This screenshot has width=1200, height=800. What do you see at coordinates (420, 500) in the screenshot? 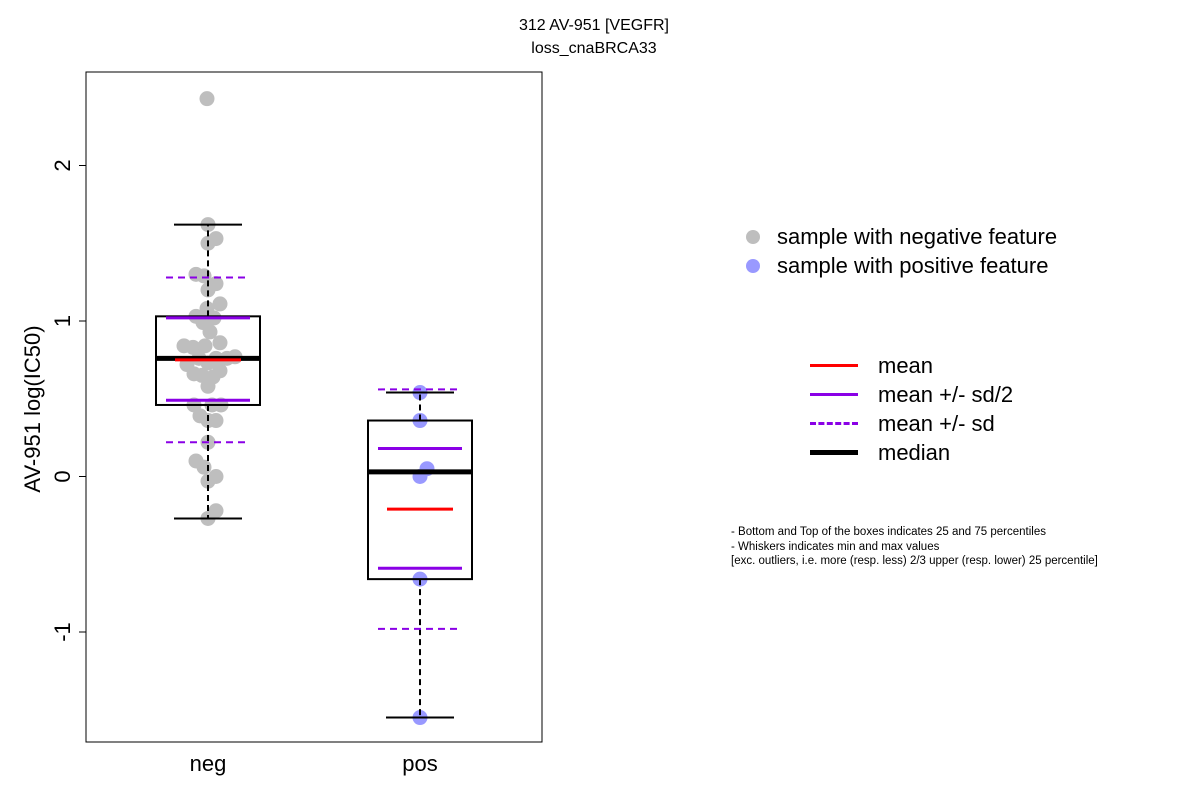
I see `box-pos` at bounding box center [420, 500].